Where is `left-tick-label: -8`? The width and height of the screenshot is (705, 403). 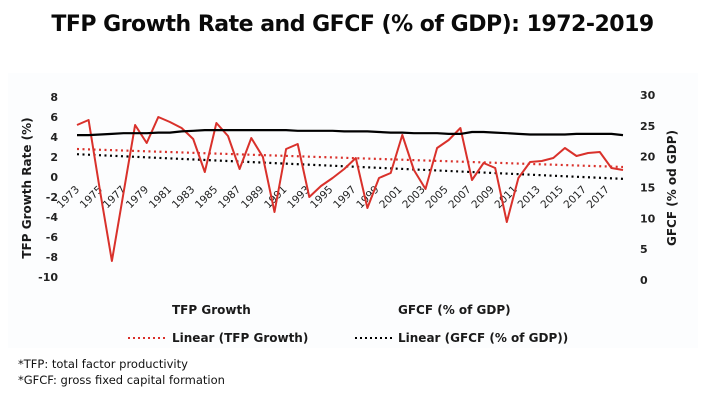 left-tick-label: -8 is located at coordinates (52, 257).